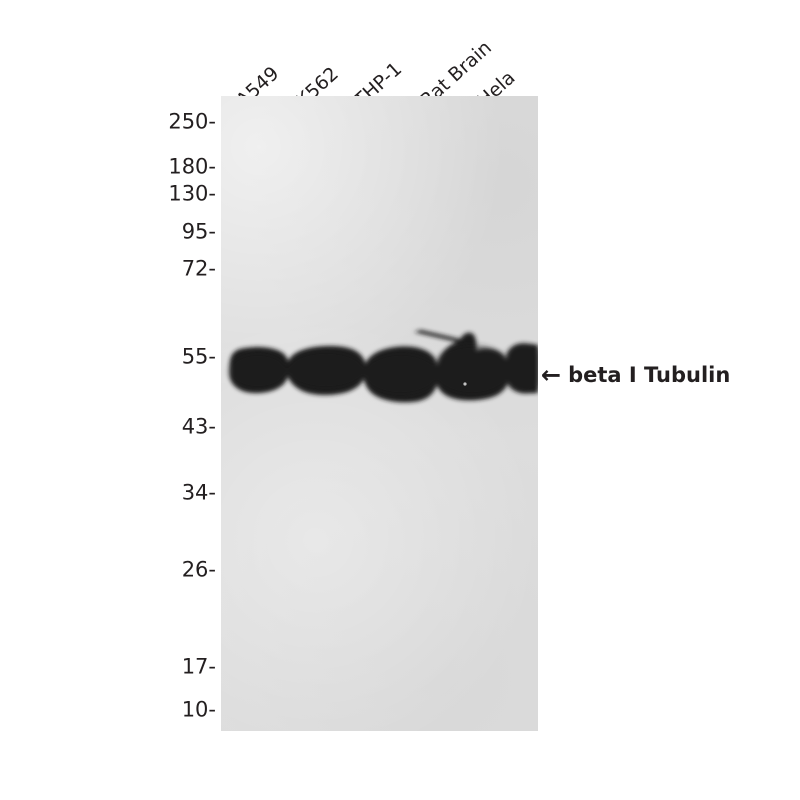 This screenshot has height=800, width=800. Describe the element at coordinates (551, 375) in the screenshot. I see `left-arrow-icon: ←` at that location.